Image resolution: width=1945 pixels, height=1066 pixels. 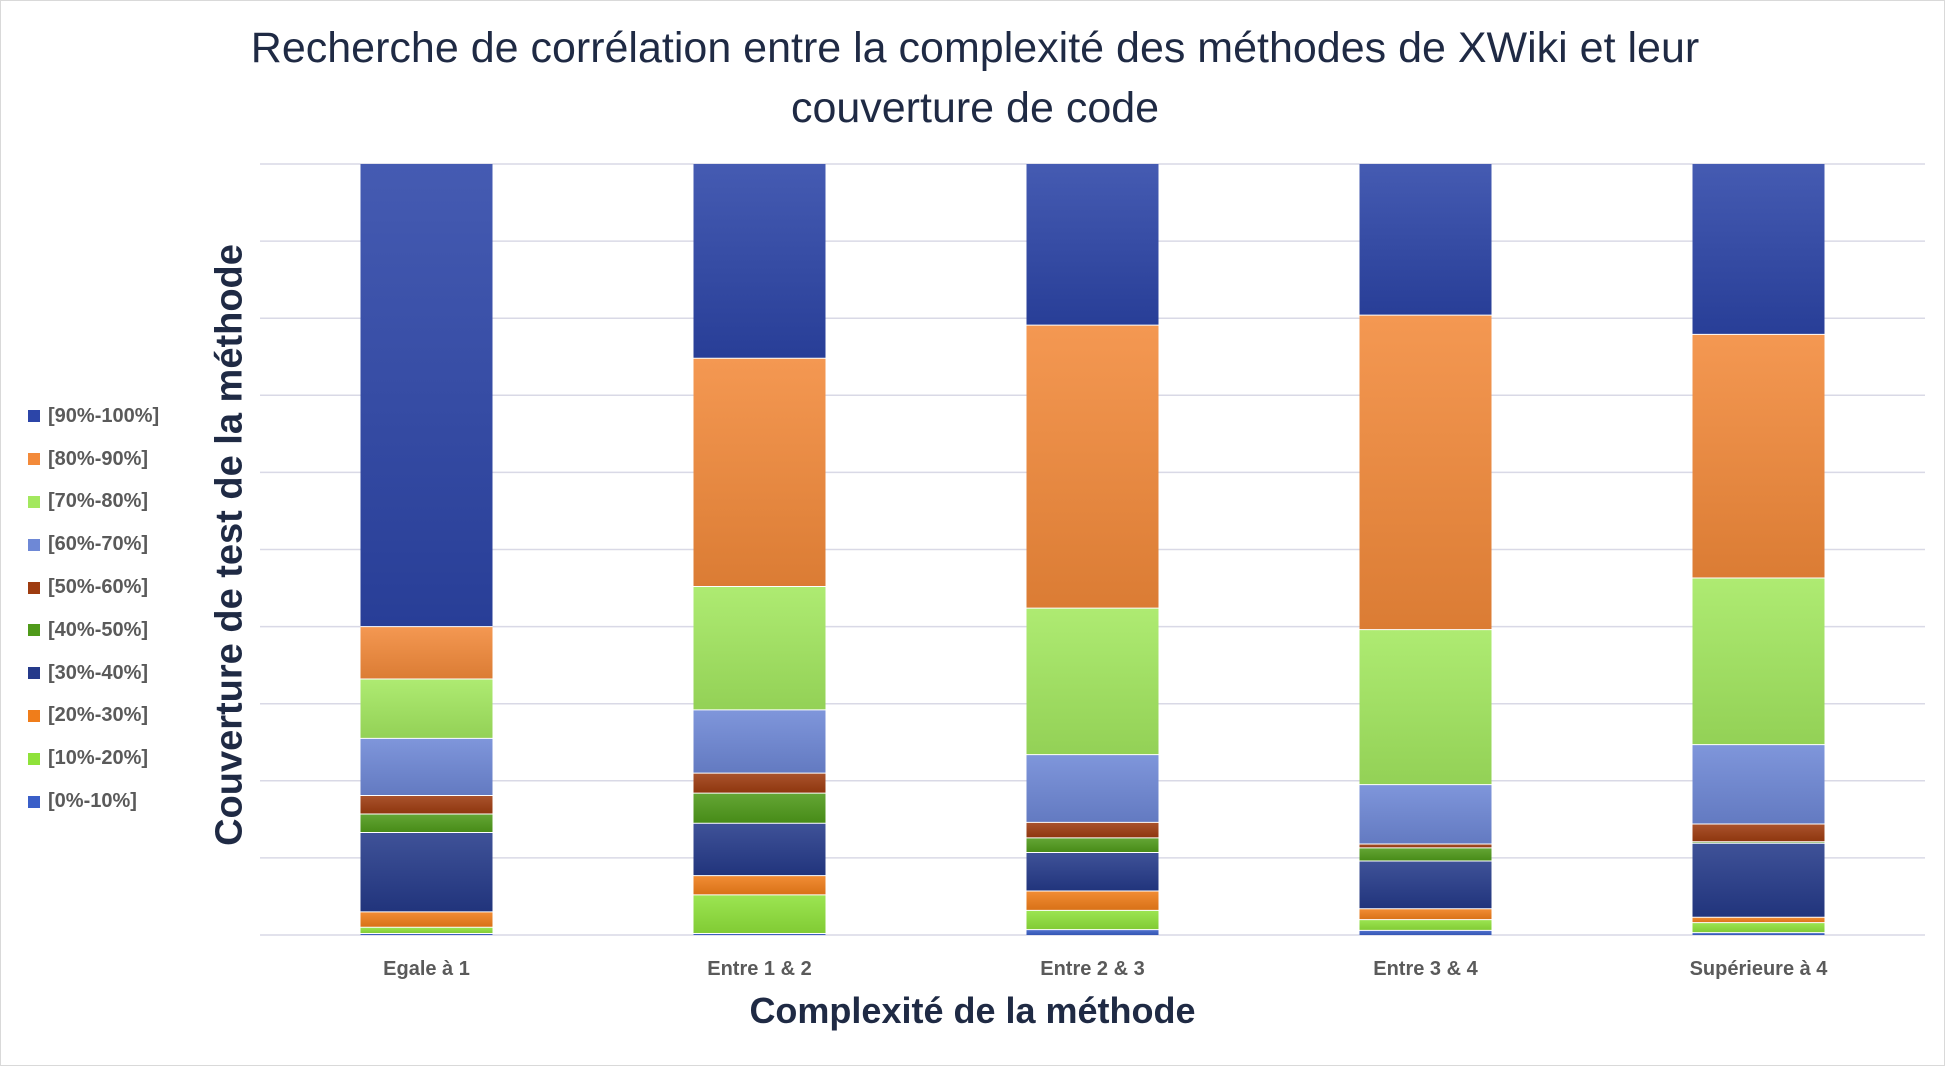 What do you see at coordinates (759, 969) in the screenshot?
I see `x-tick-label: Entre 1 & 2` at bounding box center [759, 969].